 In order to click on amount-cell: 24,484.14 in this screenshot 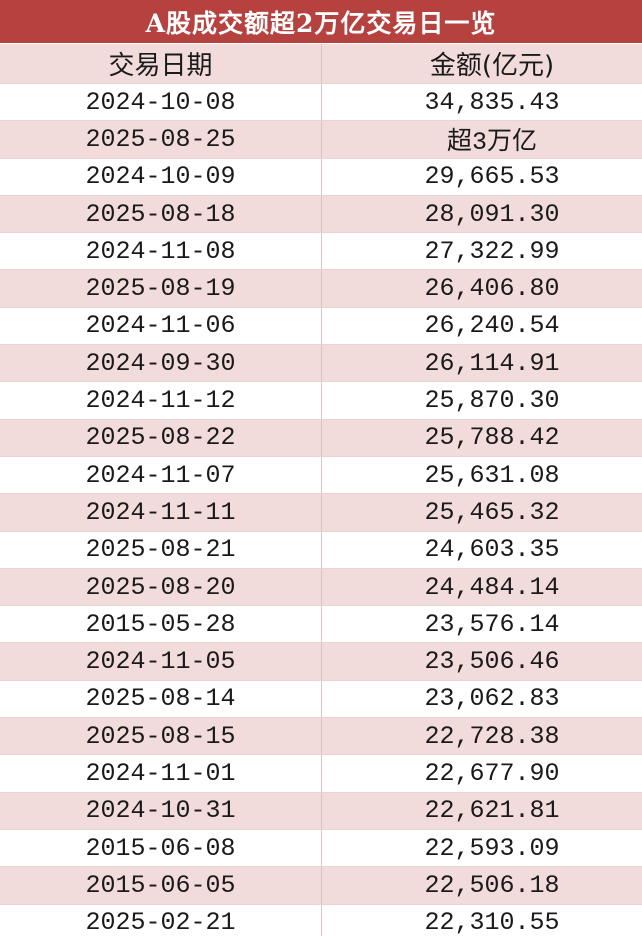, I will do `click(492, 587)`.